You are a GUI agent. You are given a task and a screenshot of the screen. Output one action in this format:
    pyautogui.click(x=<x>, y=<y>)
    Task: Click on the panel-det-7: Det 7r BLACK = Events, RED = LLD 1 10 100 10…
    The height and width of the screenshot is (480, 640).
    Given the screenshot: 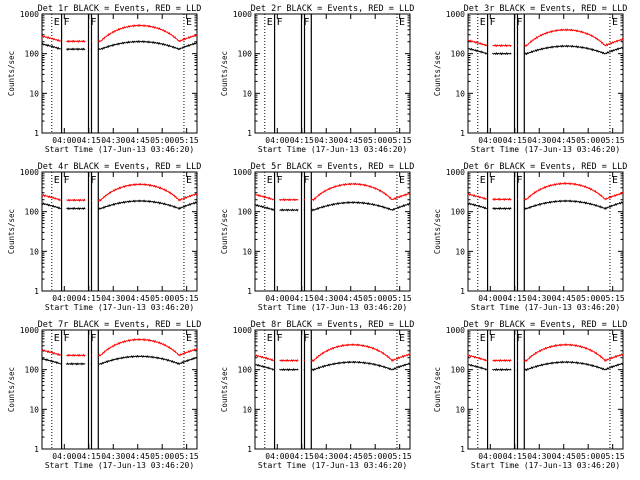 What is the action you would take?
    pyautogui.click(x=104, y=395)
    